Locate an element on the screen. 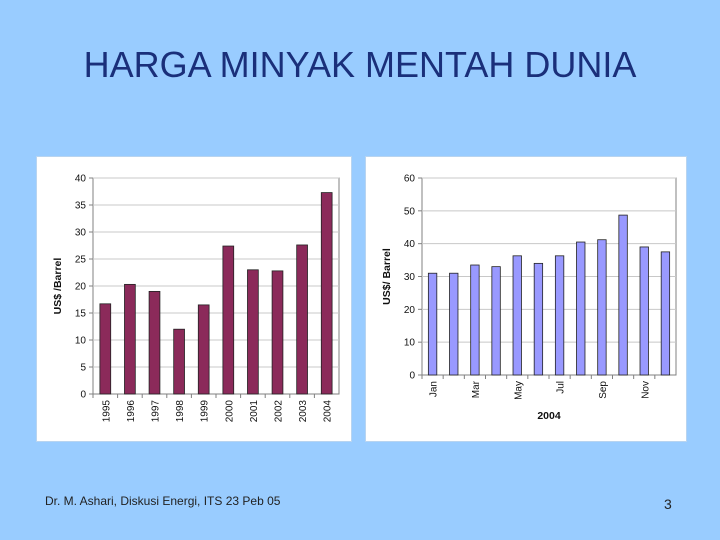 The image size is (720, 540). x-tick-label: May is located at coordinates (518, 390).